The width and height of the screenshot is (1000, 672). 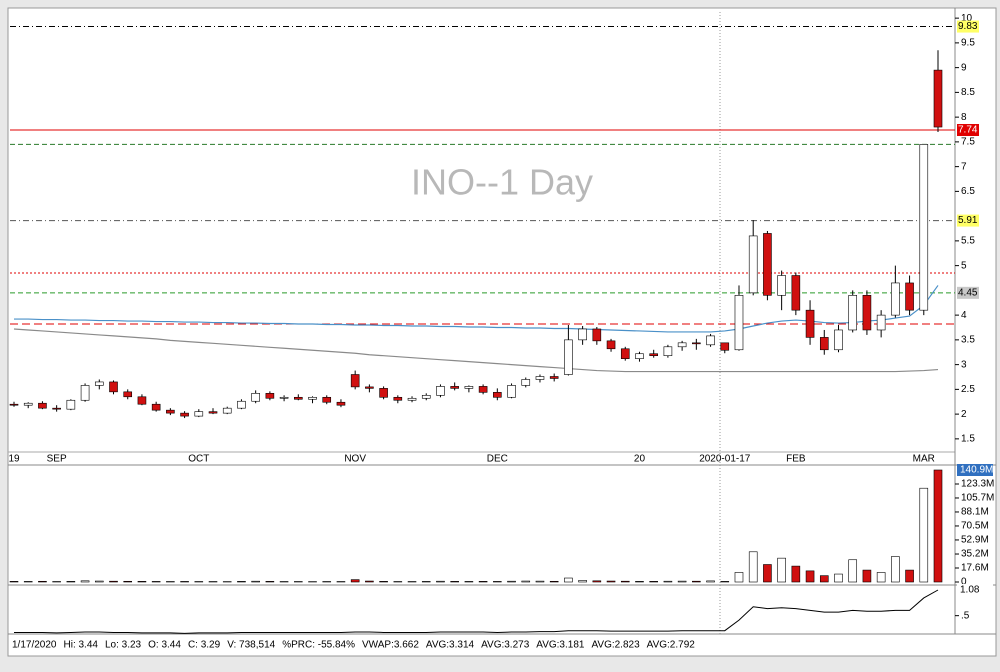 What do you see at coordinates (968, 43) in the screenshot?
I see `y-tick-label: 9.5` at bounding box center [968, 43].